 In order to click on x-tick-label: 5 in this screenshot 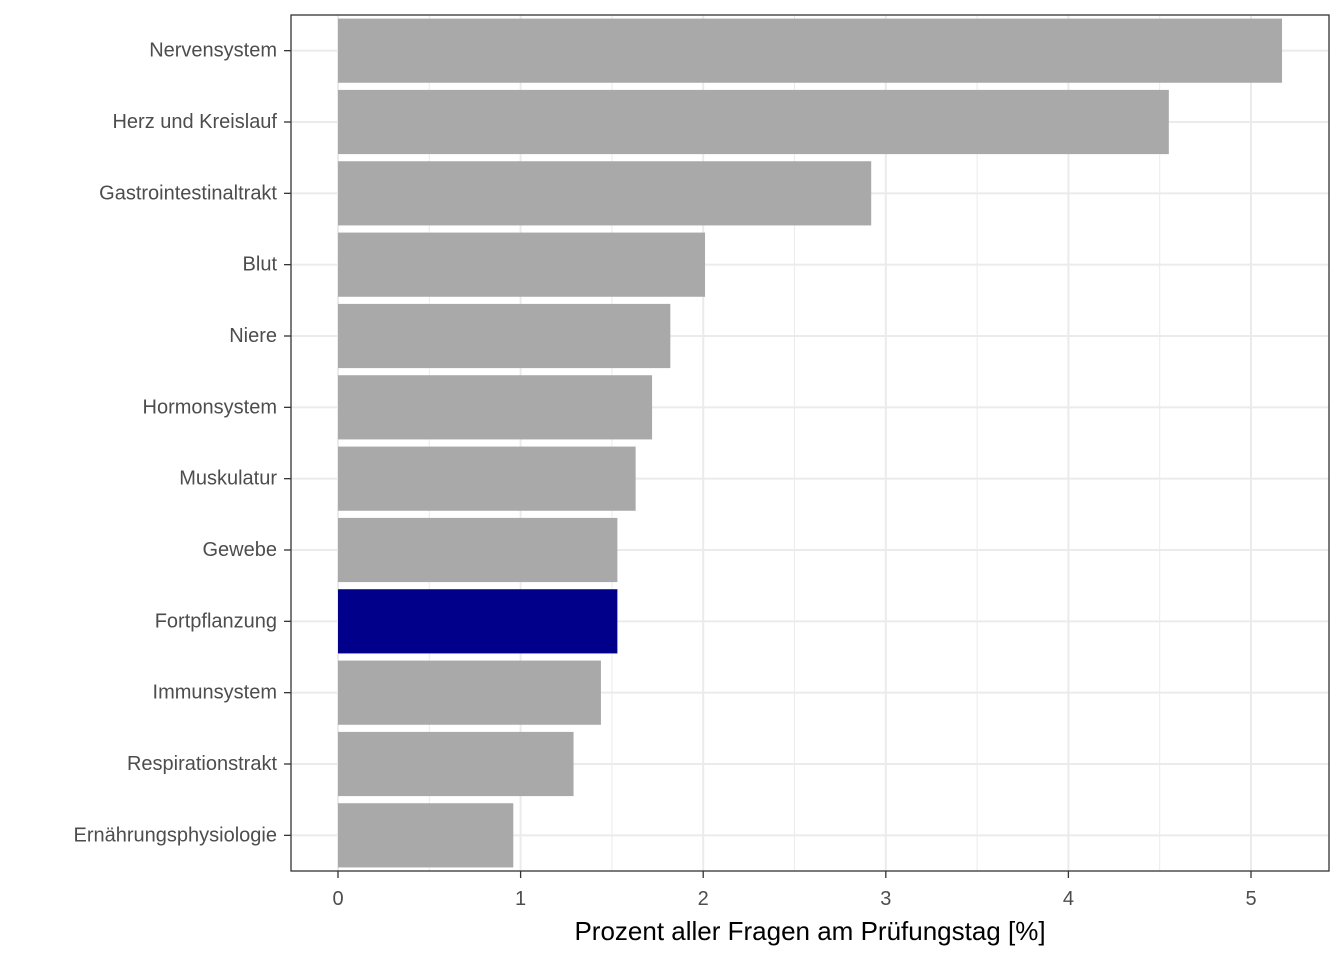, I will do `click(1250, 899)`.